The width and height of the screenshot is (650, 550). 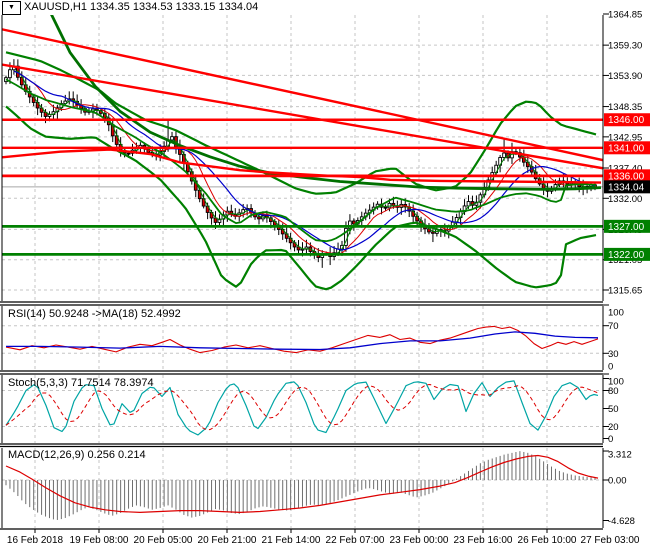 What do you see at coordinates (11, 8) in the screenshot?
I see `symbol-dropdown-icon: ▼` at bounding box center [11, 8].